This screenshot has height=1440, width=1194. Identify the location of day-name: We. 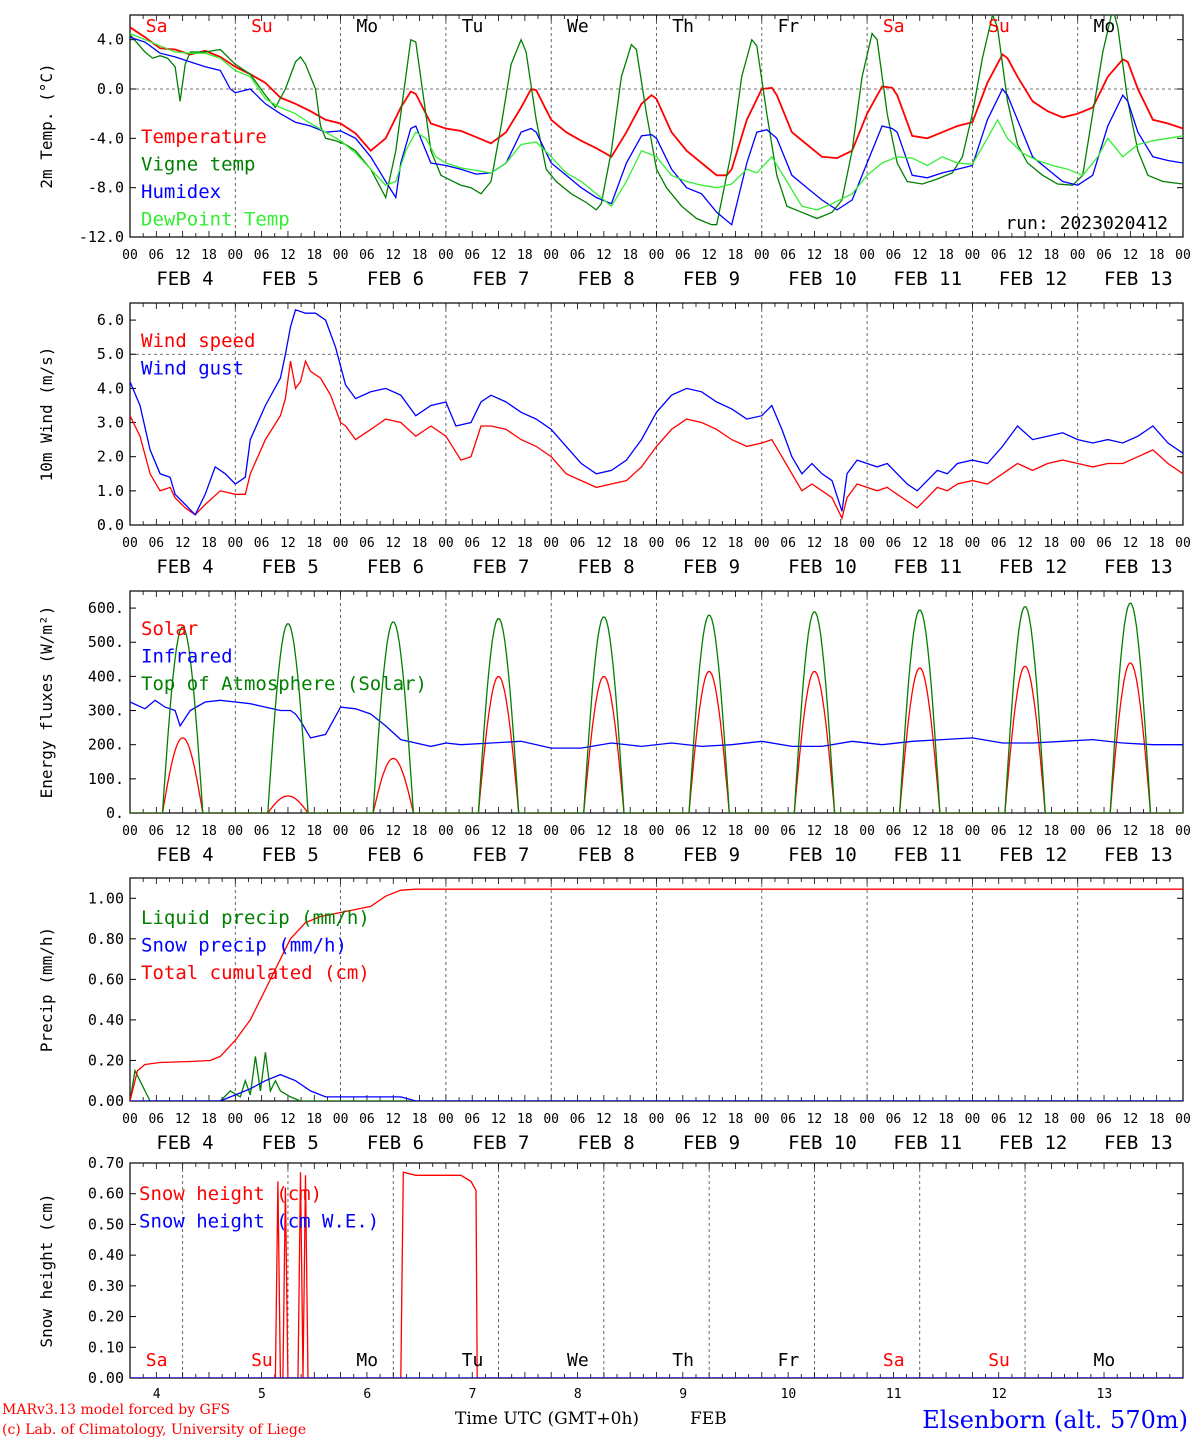
(578, 26).